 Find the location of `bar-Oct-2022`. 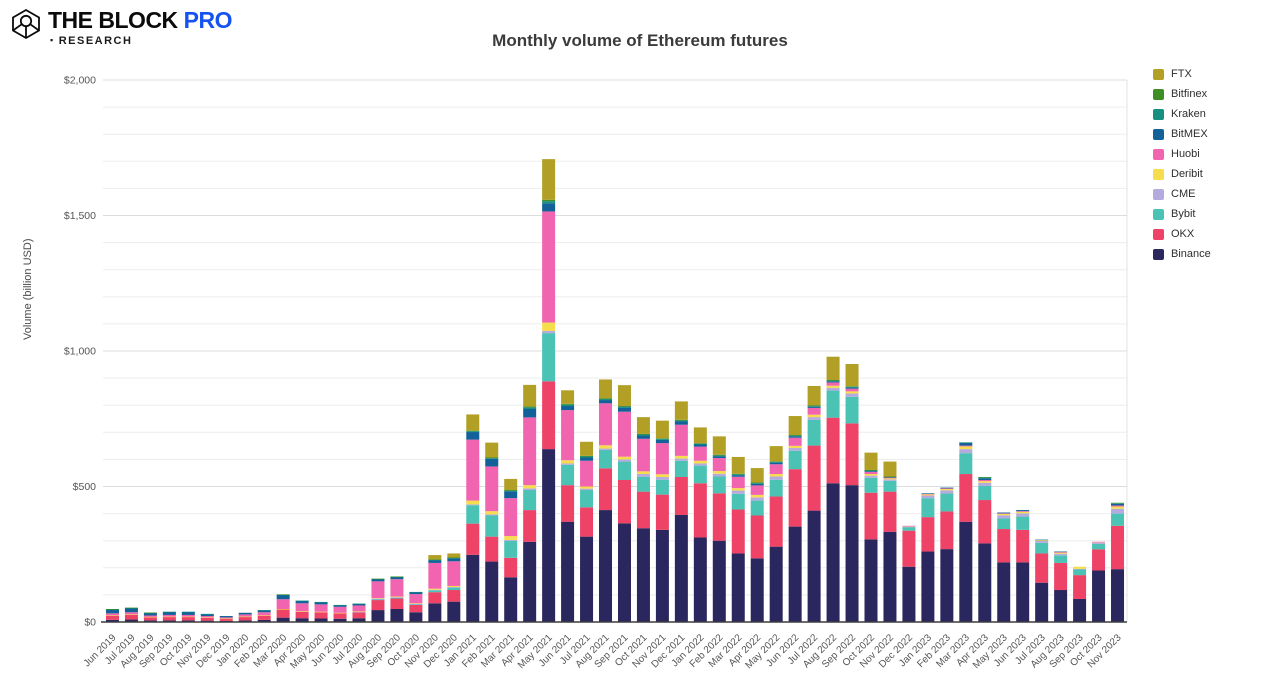

bar-Oct-2022 is located at coordinates (871, 537).